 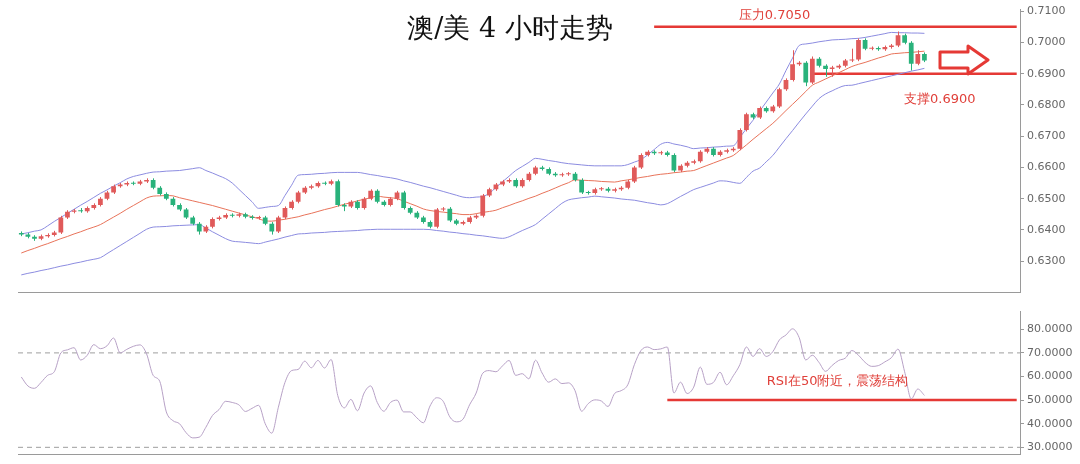 What do you see at coordinates (1050, 447) in the screenshot?
I see `y-tick-label: 30.0000` at bounding box center [1050, 447].